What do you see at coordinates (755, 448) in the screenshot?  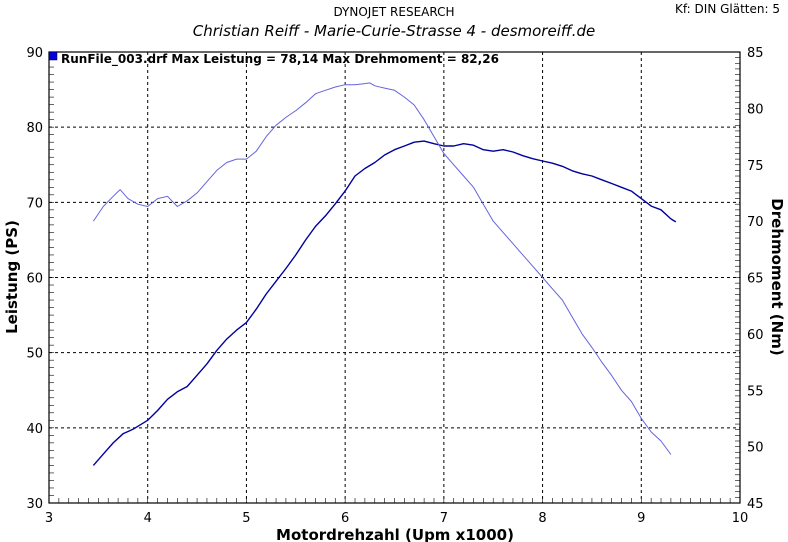 I see `y-right-tick-label: 50` at bounding box center [755, 448].